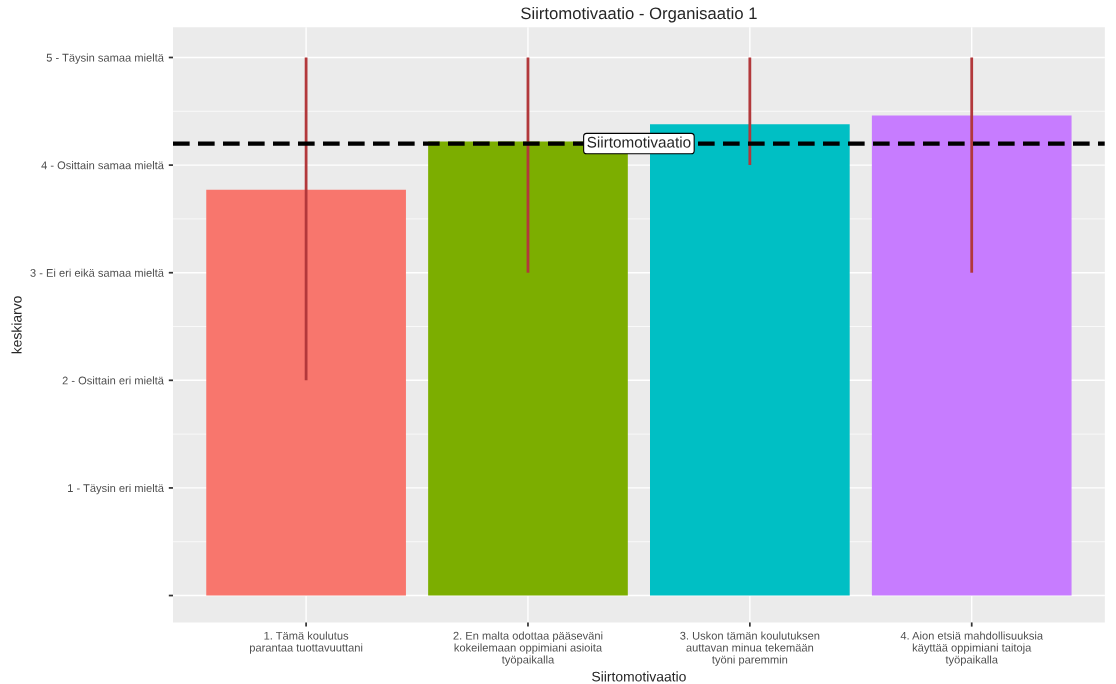 The height and width of the screenshot is (684, 1116). What do you see at coordinates (105, 58) in the screenshot?
I see `y-tick-label: 5 - Täysin samaa mieltä` at bounding box center [105, 58].